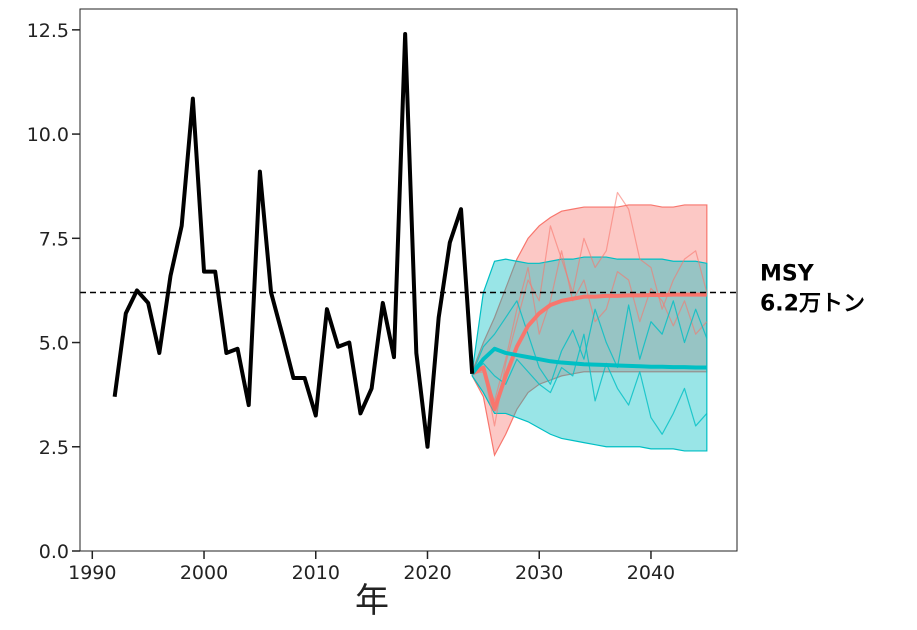  Describe the element at coordinates (54, 552) in the screenshot. I see `y-tick-label: 0.0` at that location.